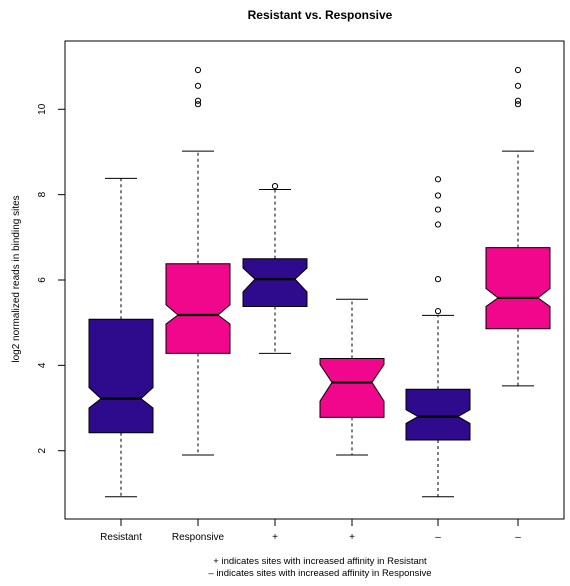  What do you see at coordinates (42, 194) in the screenshot?
I see `y-tick-label: 8` at bounding box center [42, 194].